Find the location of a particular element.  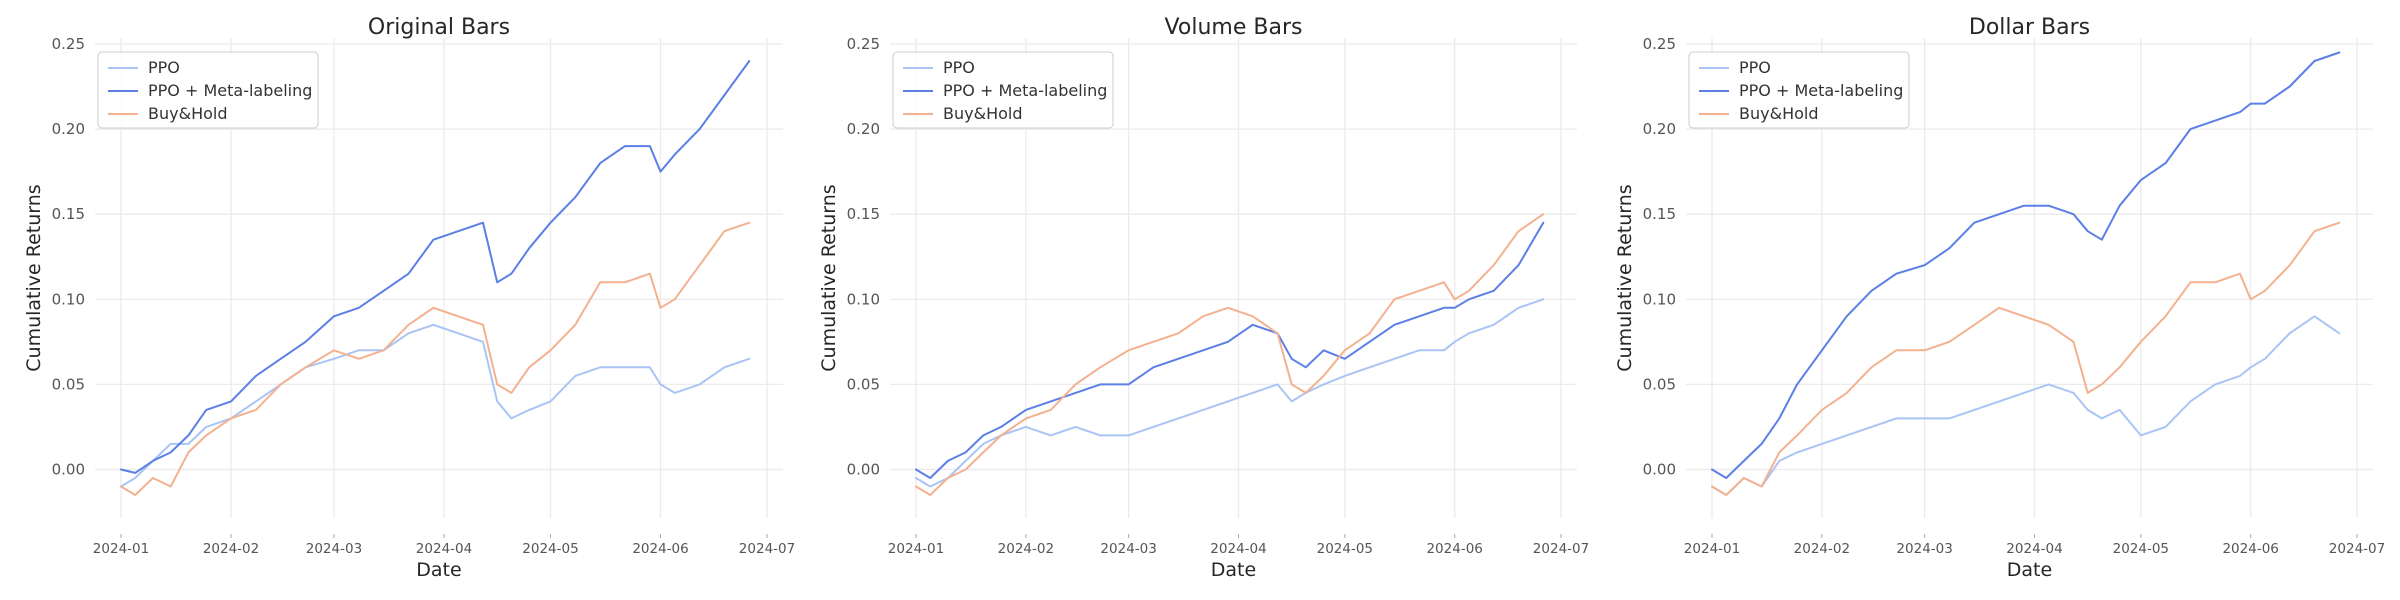

series-line-ppo-meta-labeling is located at coordinates (1230, 350).